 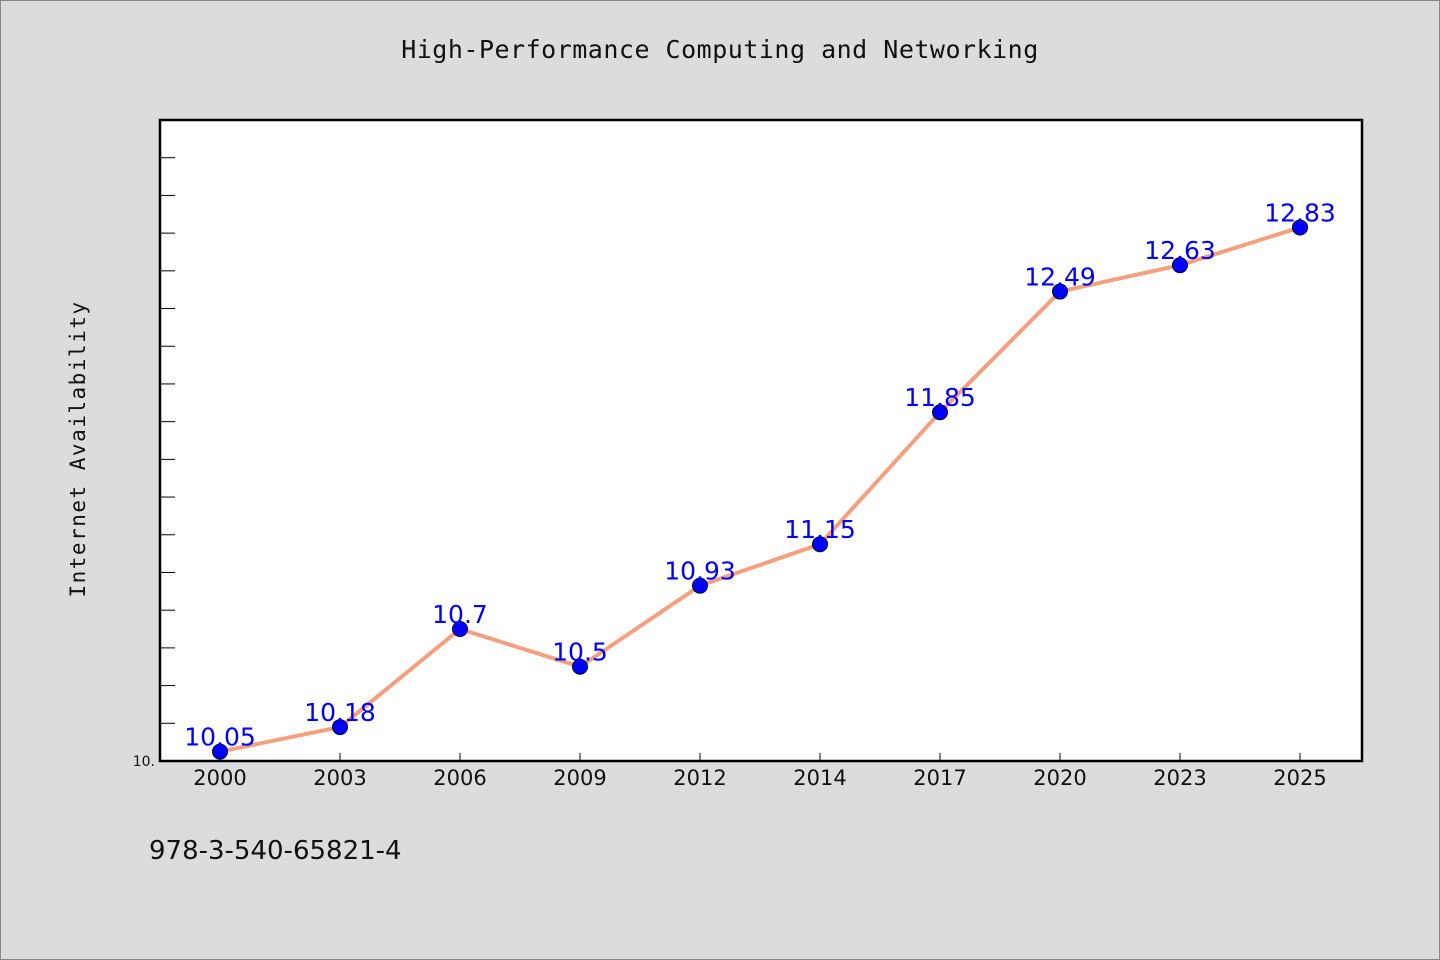 I want to click on y-minor-ticks, so click(x=167, y=421).